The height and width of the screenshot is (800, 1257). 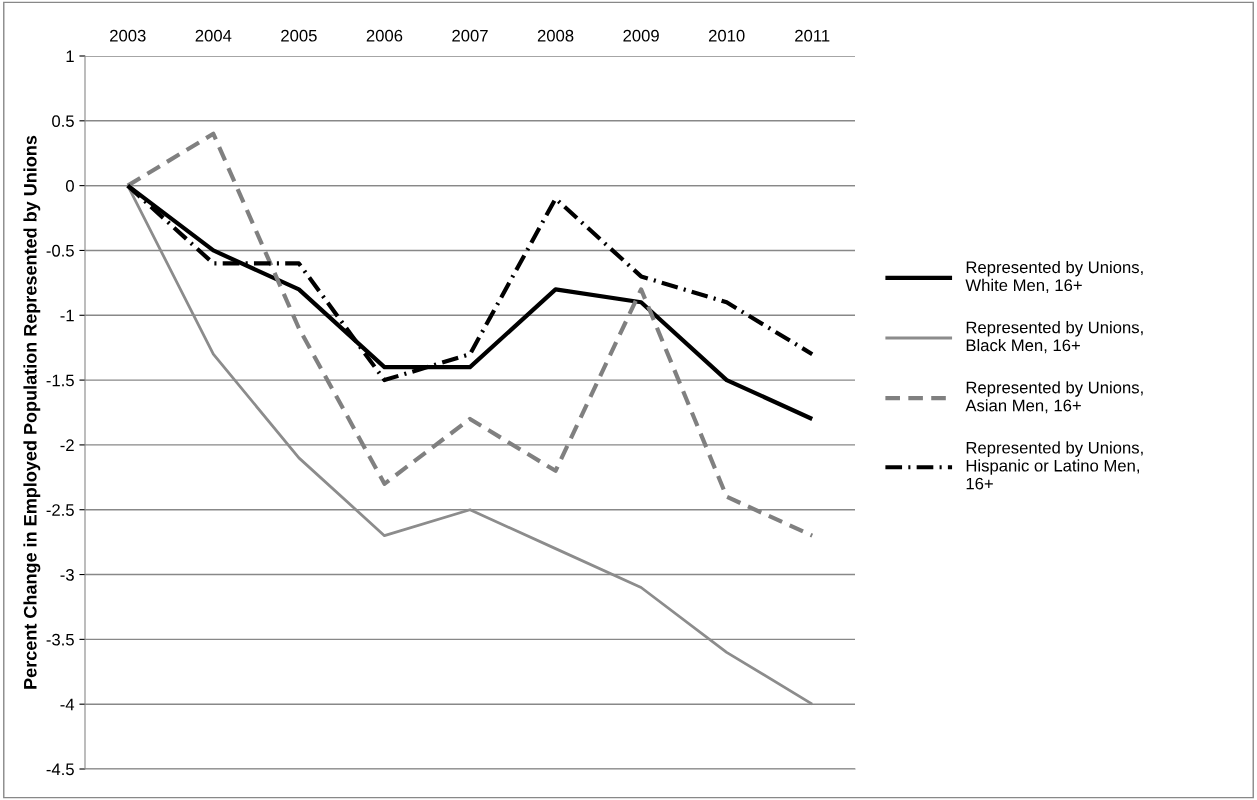 What do you see at coordinates (1054, 465) in the screenshot?
I see `legend-label: Represented by Unions, Hispanic or Latino Men, 16+` at bounding box center [1054, 465].